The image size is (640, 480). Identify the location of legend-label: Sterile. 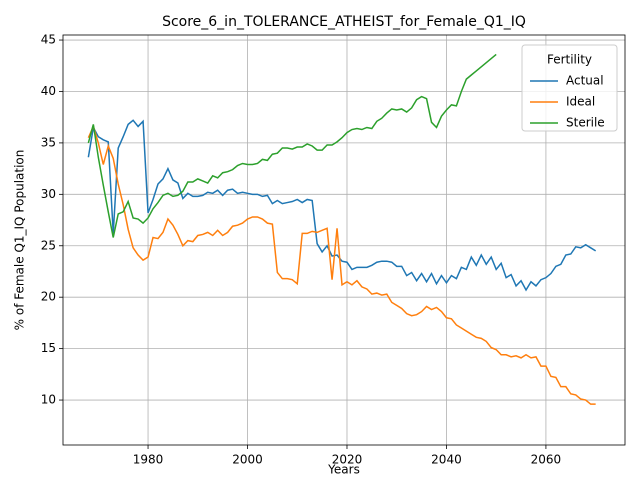
(585, 123).